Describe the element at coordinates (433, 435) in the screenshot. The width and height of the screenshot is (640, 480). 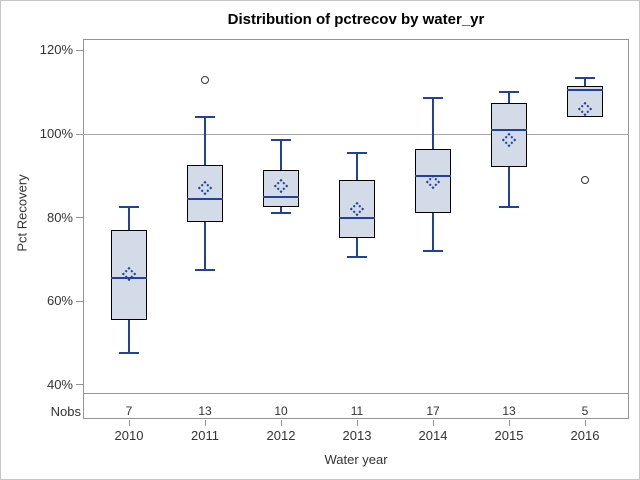
I see `x-axis-tick-label: 2014` at that location.